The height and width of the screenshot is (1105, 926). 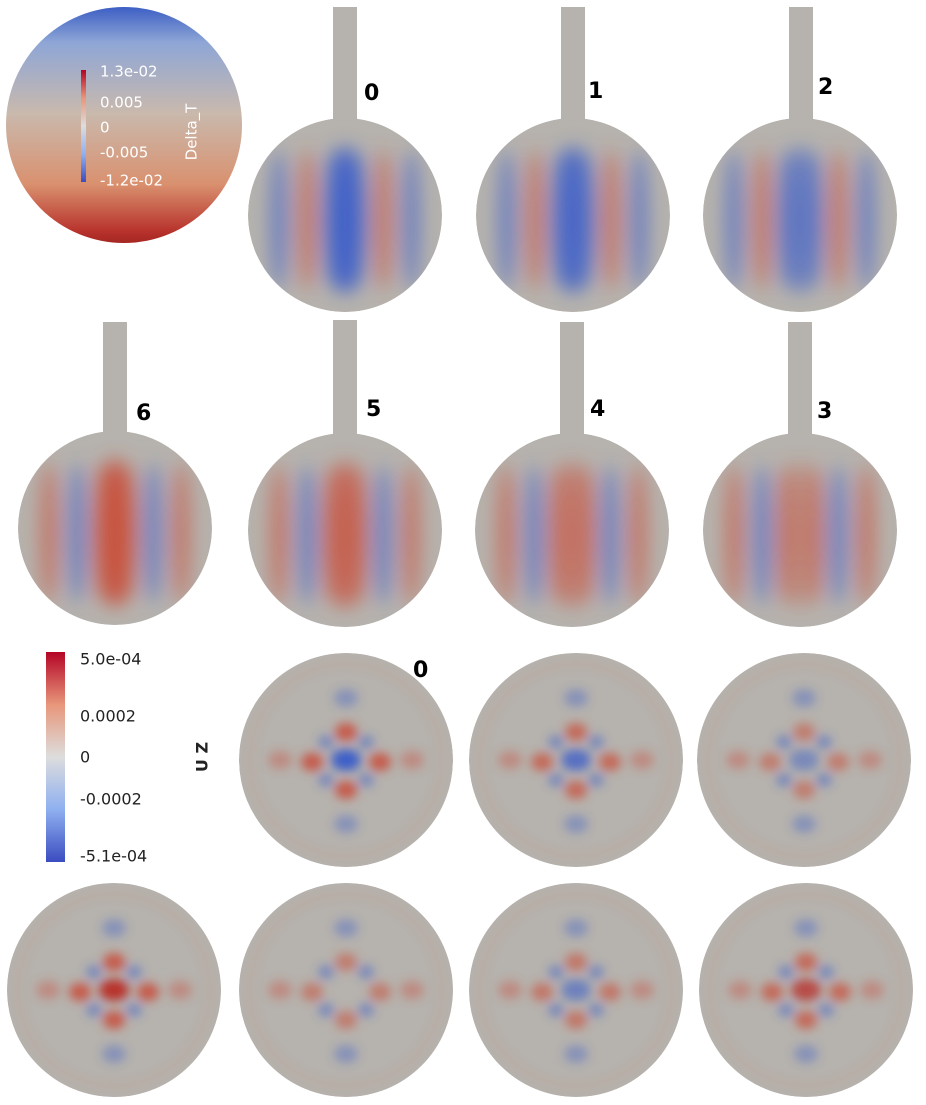 I want to click on colorbar-tick: 5.0e-04, so click(x=110, y=659).